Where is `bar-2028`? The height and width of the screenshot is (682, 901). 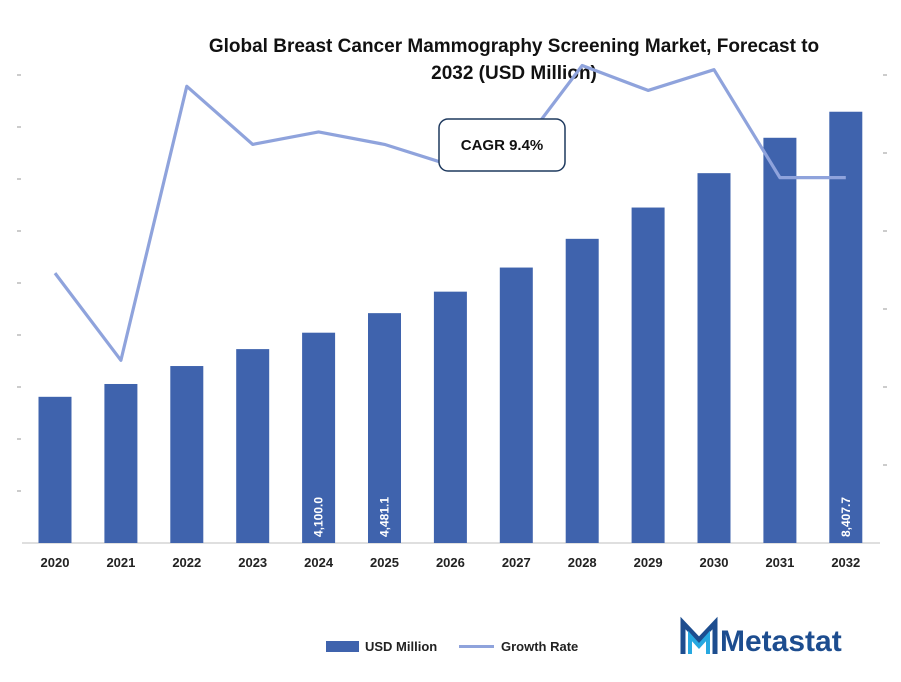
bar-2028 is located at coordinates (582, 391).